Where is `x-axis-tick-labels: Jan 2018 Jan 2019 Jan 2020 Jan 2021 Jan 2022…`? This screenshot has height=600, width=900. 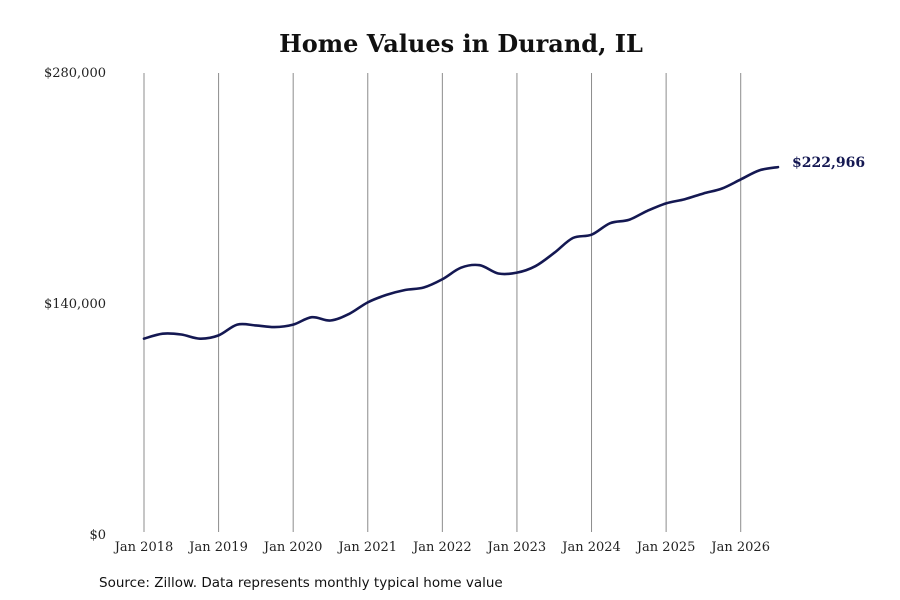 x-axis-tick-labels: Jan 2018 Jan 2019 Jan 2020 Jan 2021 Jan 2022… is located at coordinates (441, 547).